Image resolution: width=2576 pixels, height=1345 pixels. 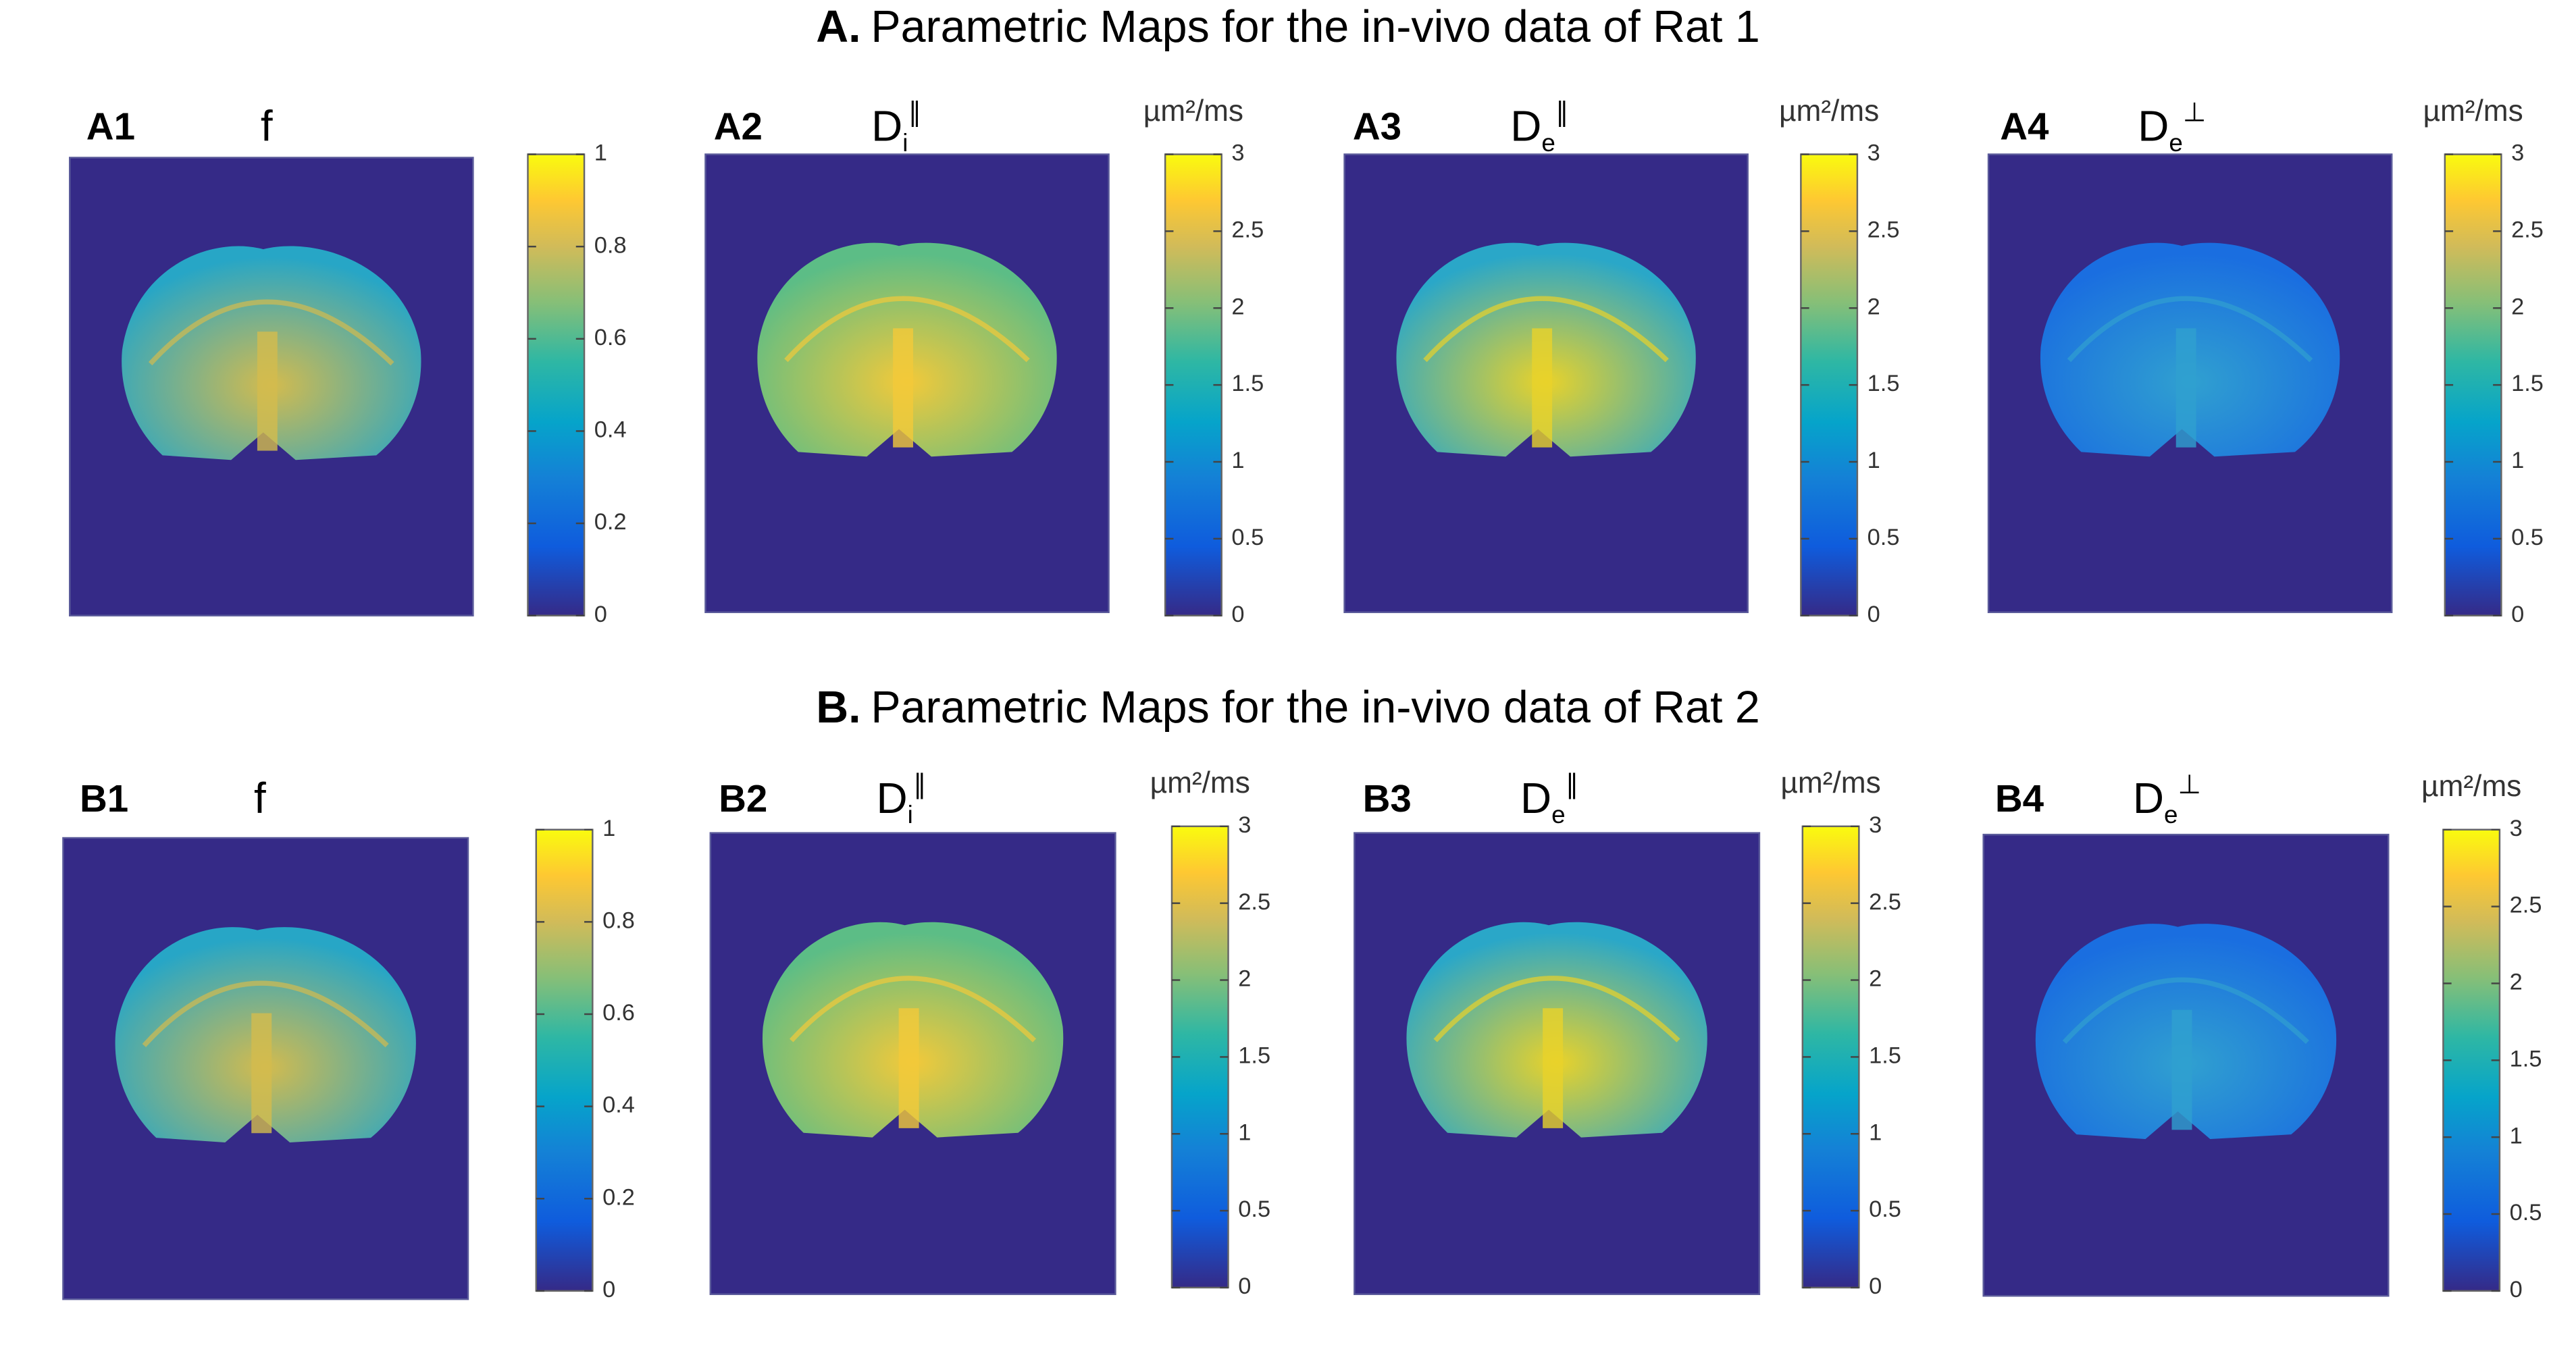 I want to click on parameter-sub: i, so click(x=905, y=143).